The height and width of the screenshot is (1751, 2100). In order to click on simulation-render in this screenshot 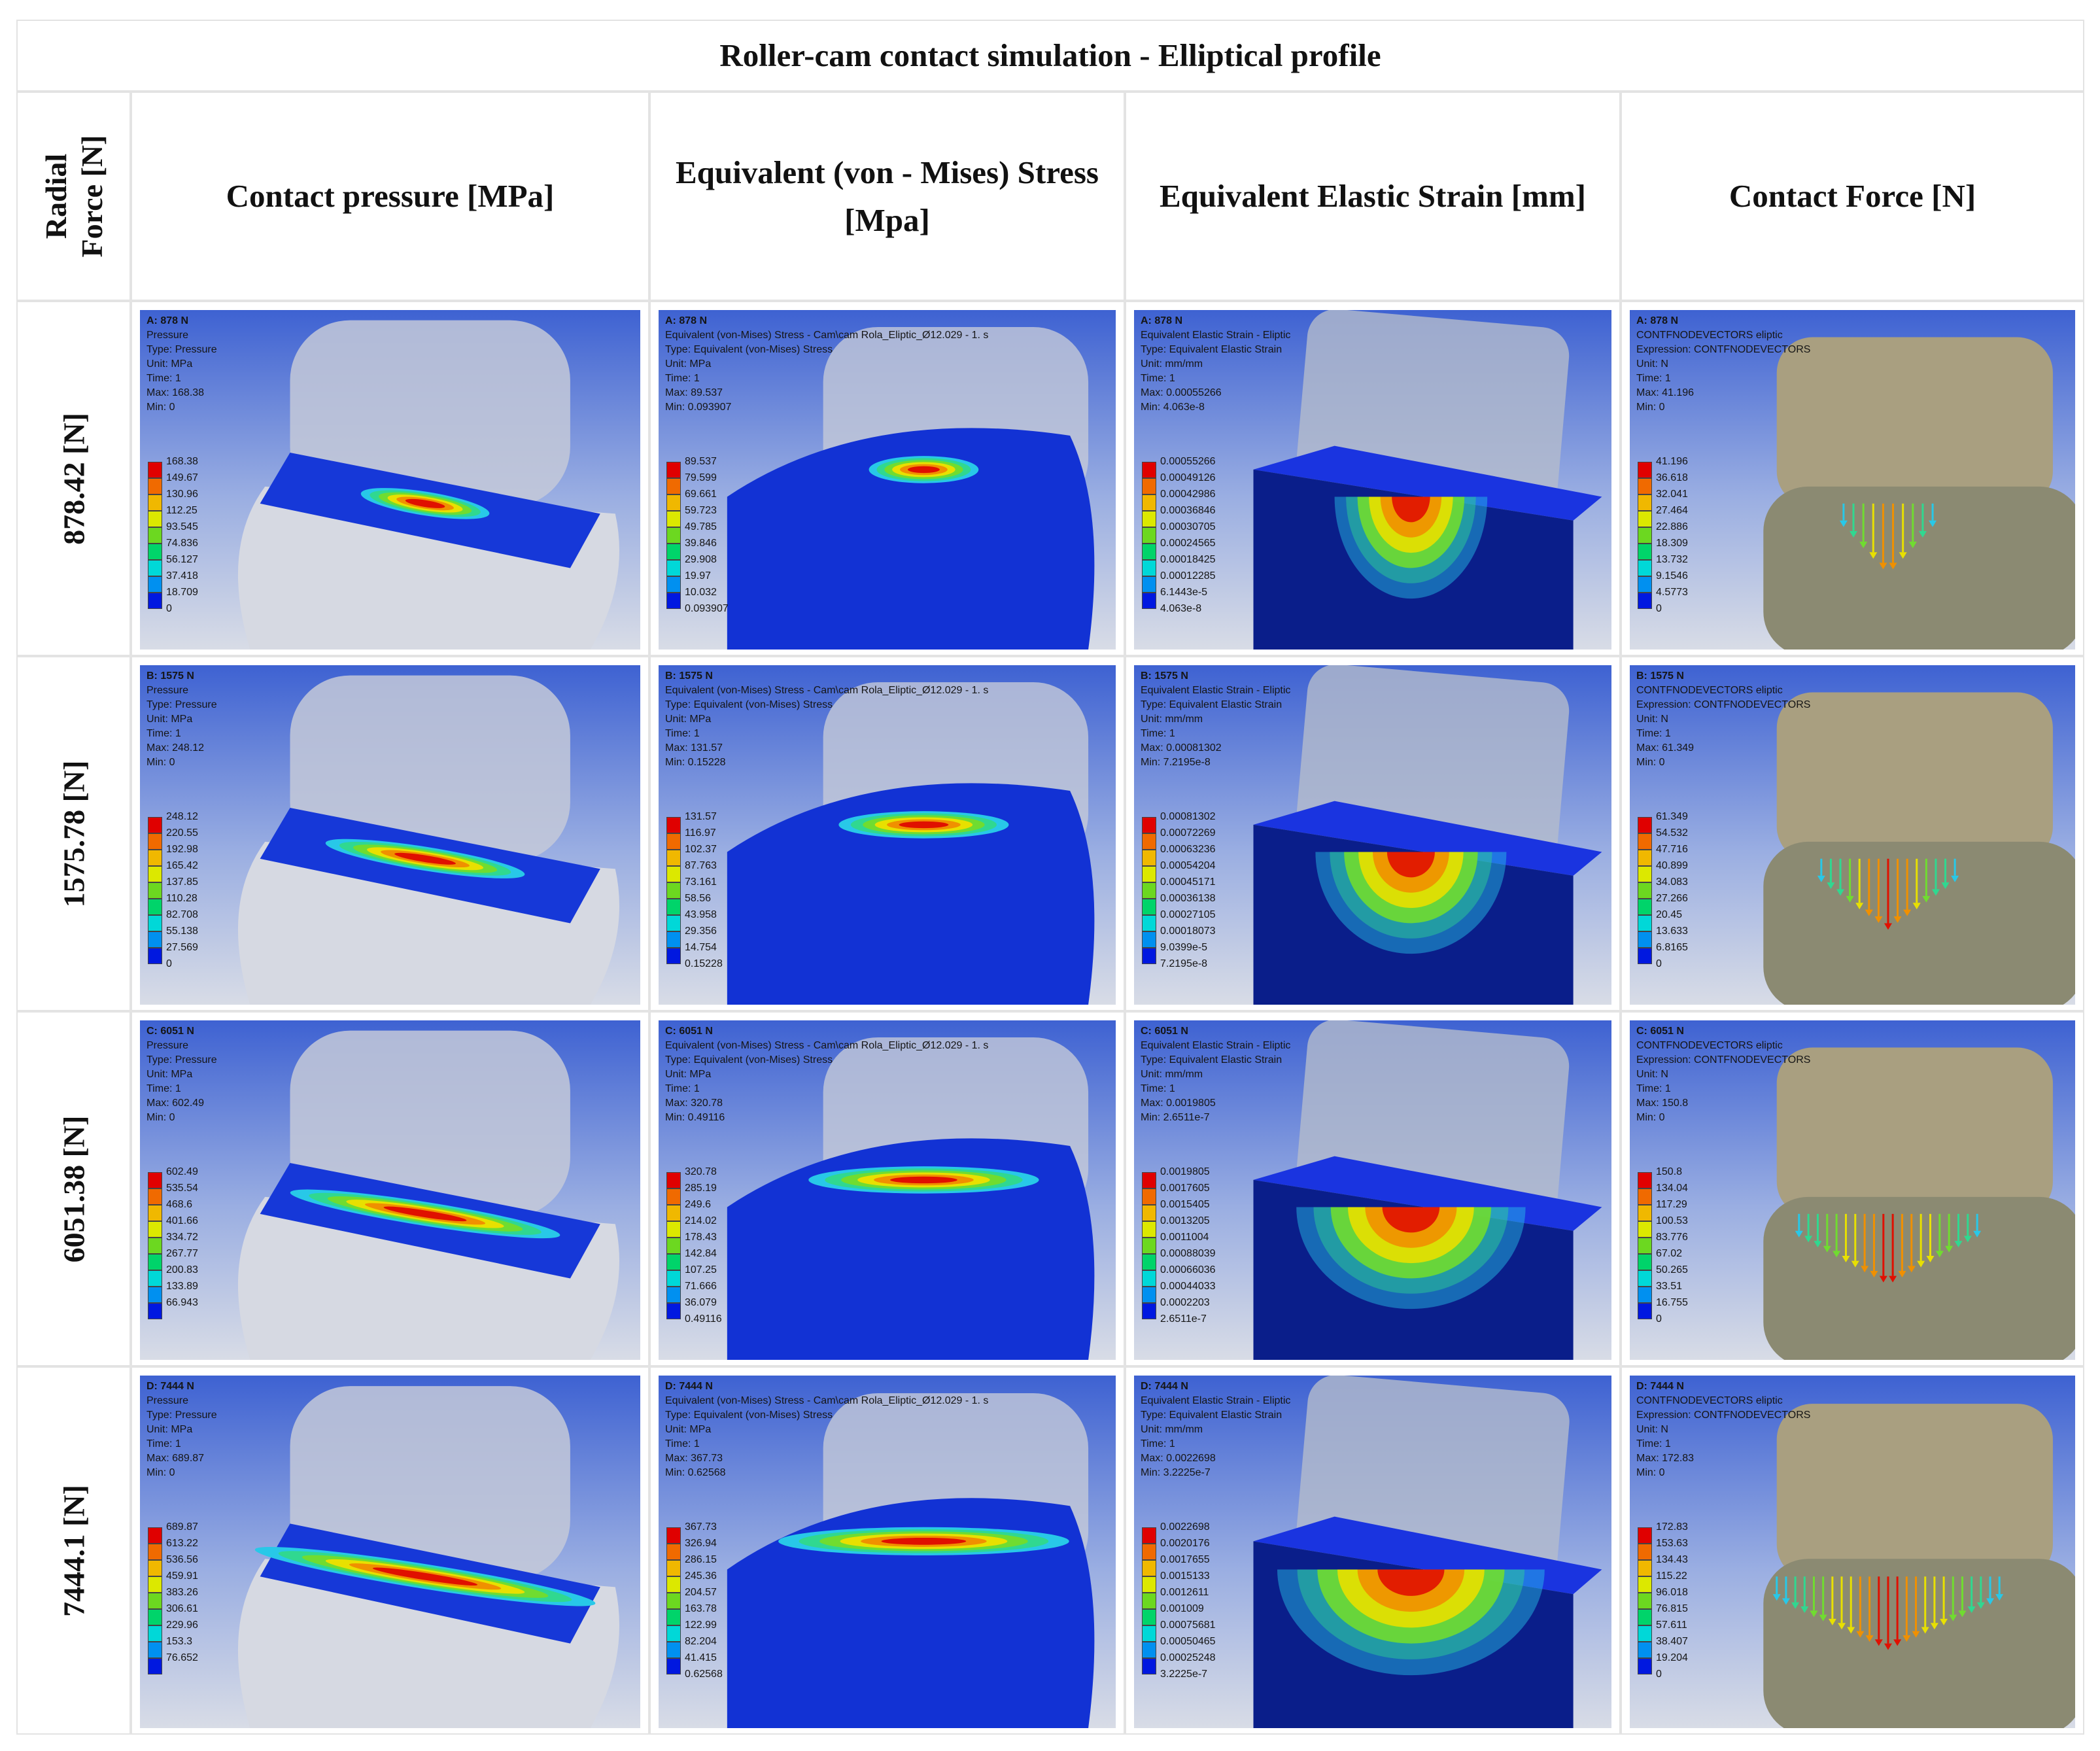, I will do `click(1372, 1190)`.